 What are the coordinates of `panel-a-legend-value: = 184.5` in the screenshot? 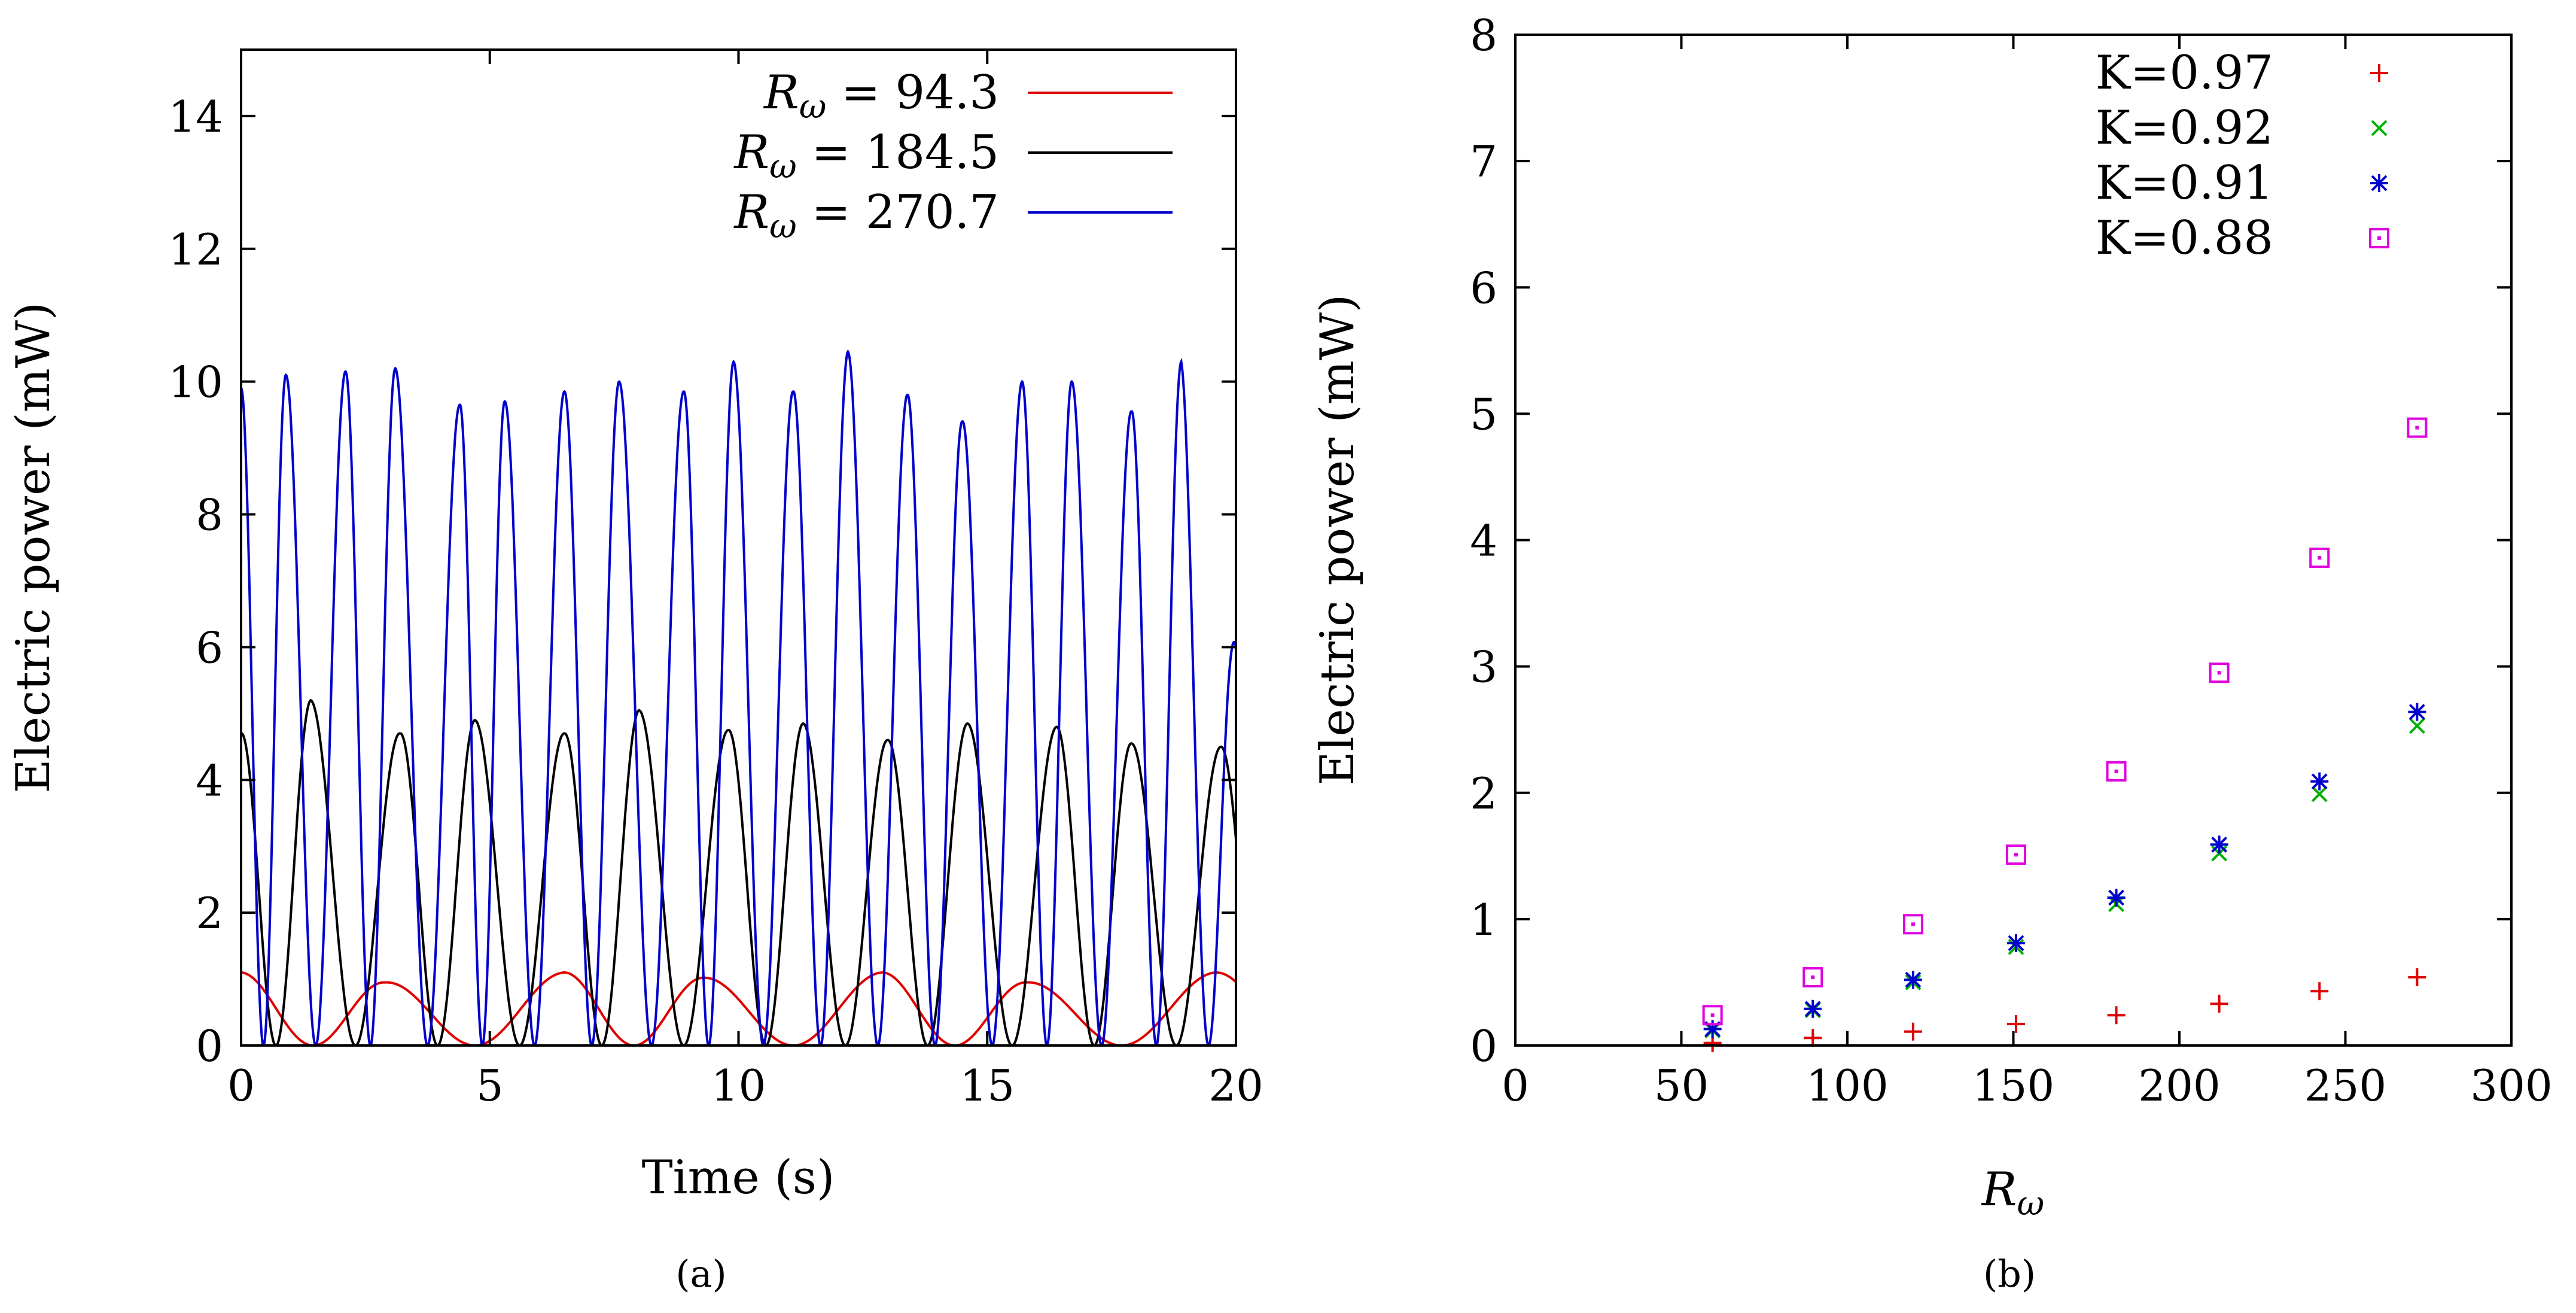 It's located at (898, 153).